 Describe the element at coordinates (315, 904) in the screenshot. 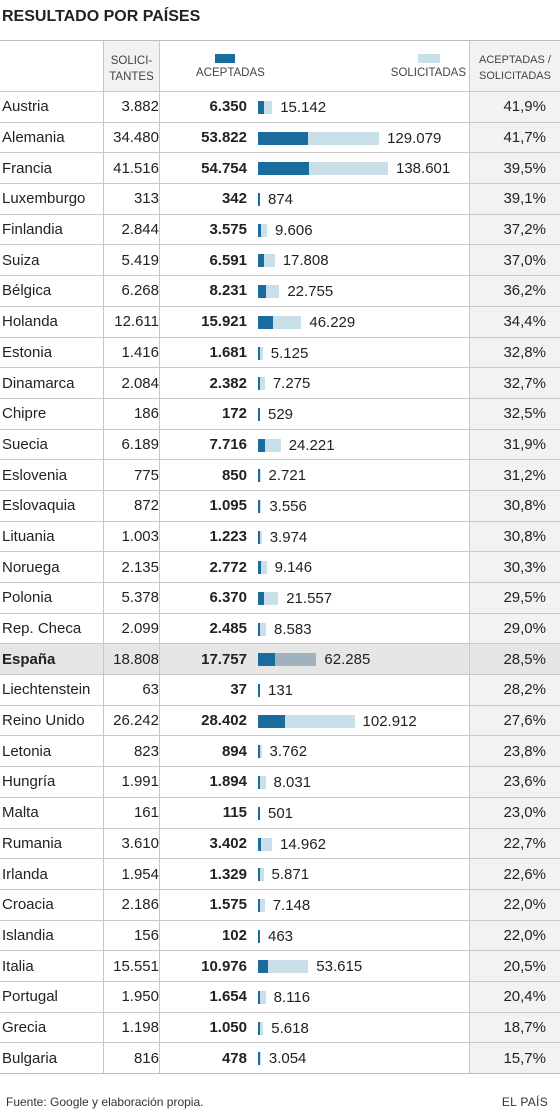

I see `cell-aceptadas-bars: 1.575 7.148` at that location.